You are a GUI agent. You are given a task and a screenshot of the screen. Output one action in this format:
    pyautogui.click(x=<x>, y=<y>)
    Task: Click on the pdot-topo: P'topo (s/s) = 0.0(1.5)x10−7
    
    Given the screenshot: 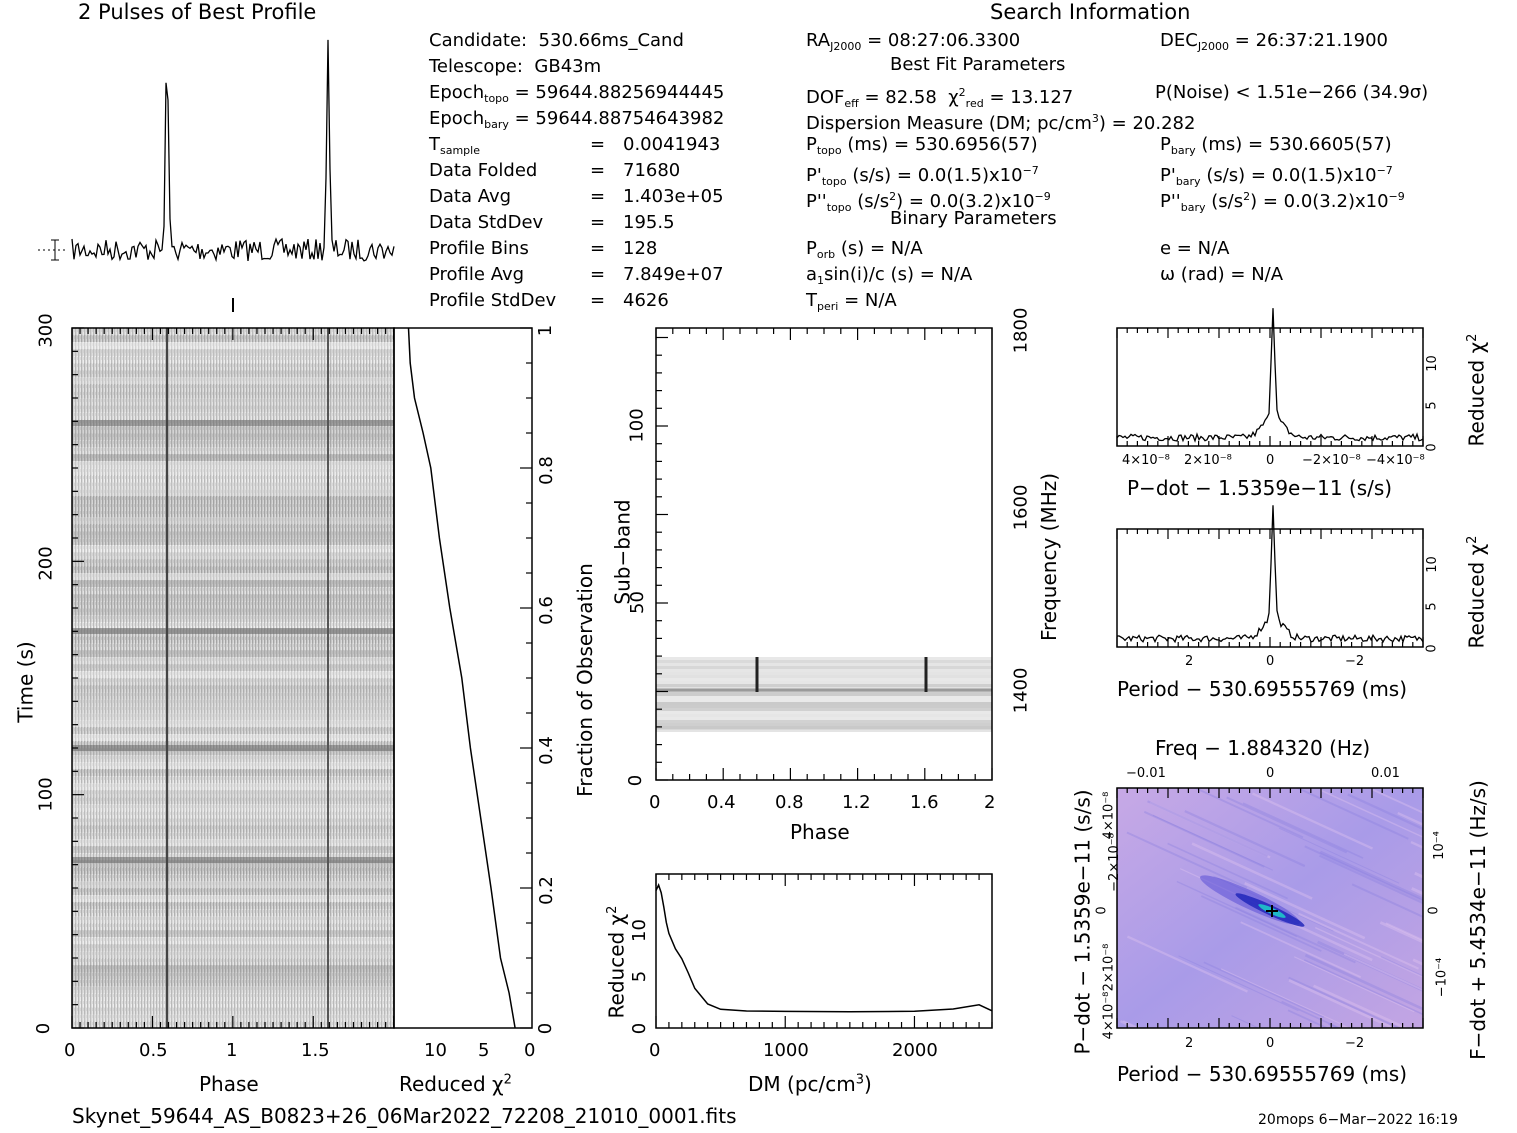 What is the action you would take?
    pyautogui.click(x=922, y=176)
    